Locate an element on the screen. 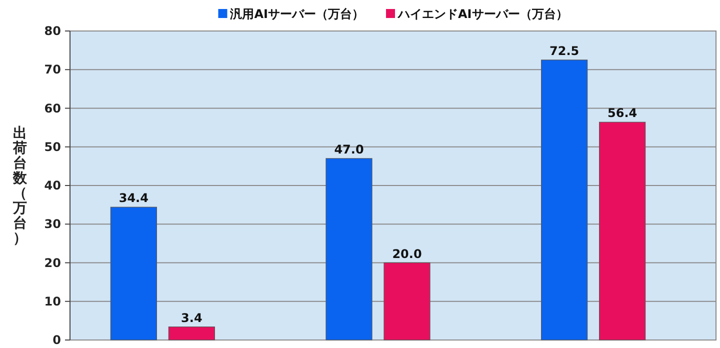 The width and height of the screenshot is (720, 348). data-label: 47.0 is located at coordinates (349, 149).